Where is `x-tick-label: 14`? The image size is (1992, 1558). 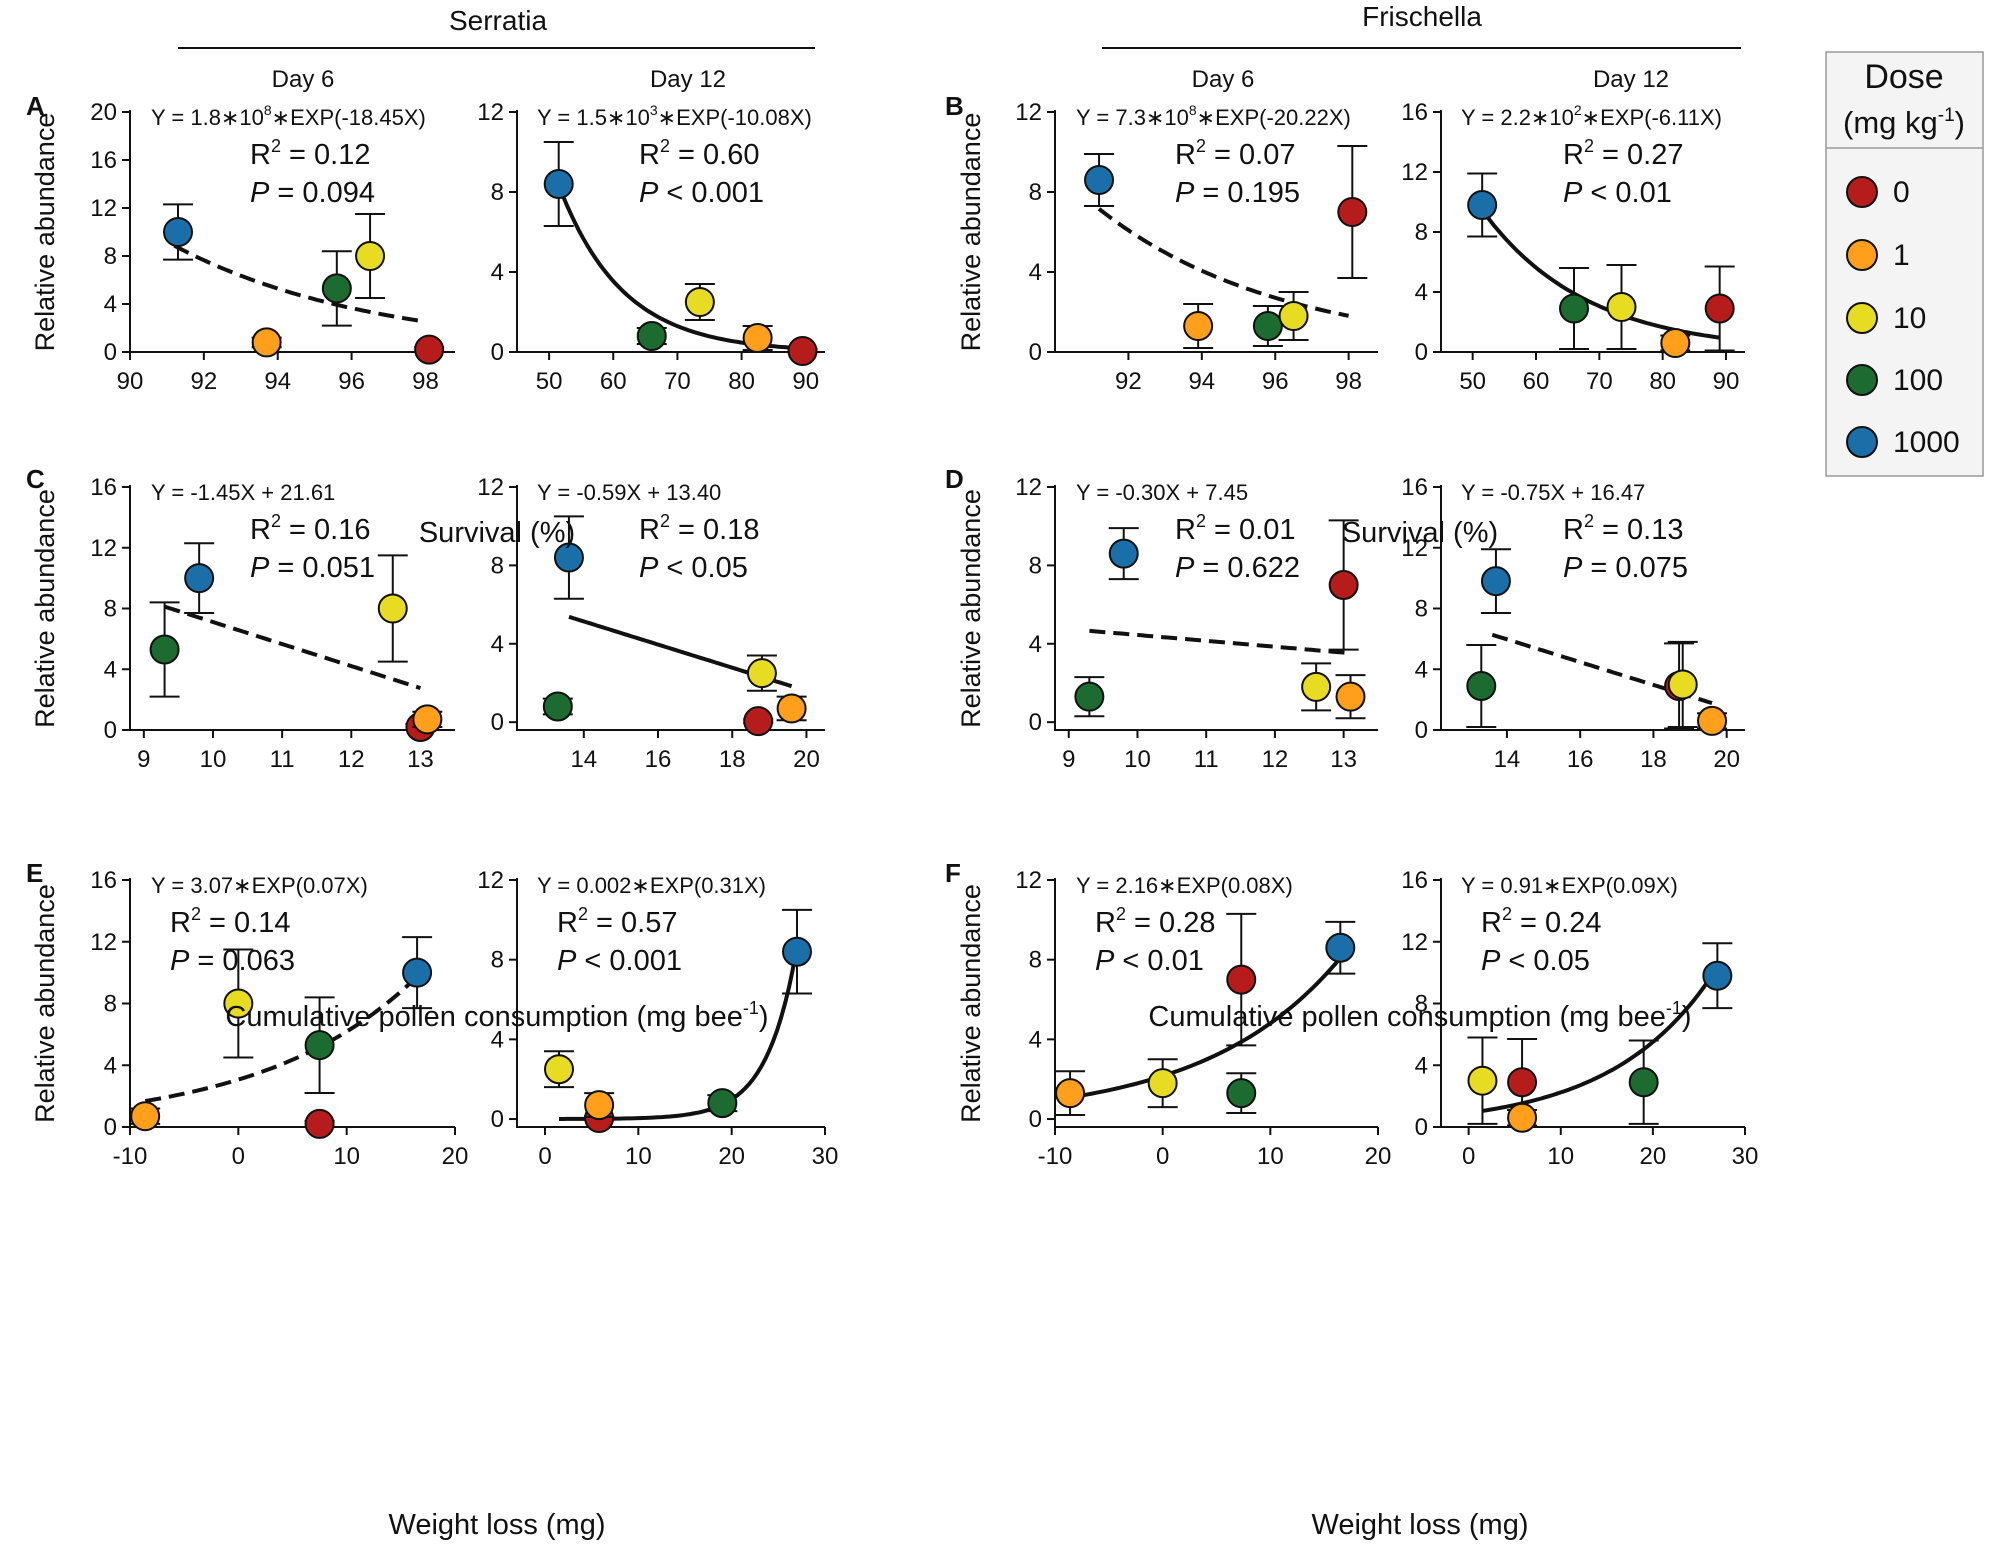
x-tick-label: 14 is located at coordinates (1507, 759).